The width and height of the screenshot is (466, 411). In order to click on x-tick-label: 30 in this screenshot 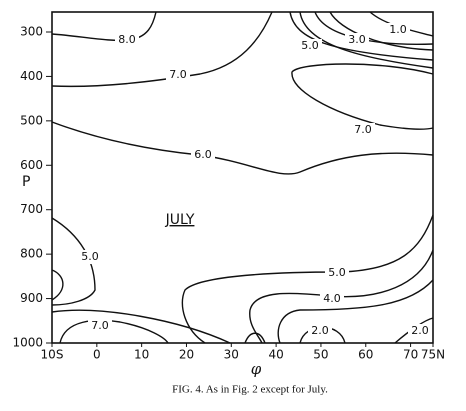, I will do `click(231, 355)`.